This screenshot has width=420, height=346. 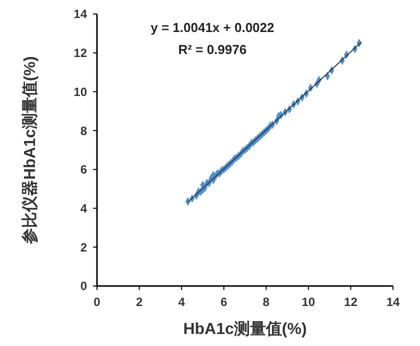 What do you see at coordinates (245, 329) in the screenshot?
I see `x-axis-title: HbA1c测量值(%)` at bounding box center [245, 329].